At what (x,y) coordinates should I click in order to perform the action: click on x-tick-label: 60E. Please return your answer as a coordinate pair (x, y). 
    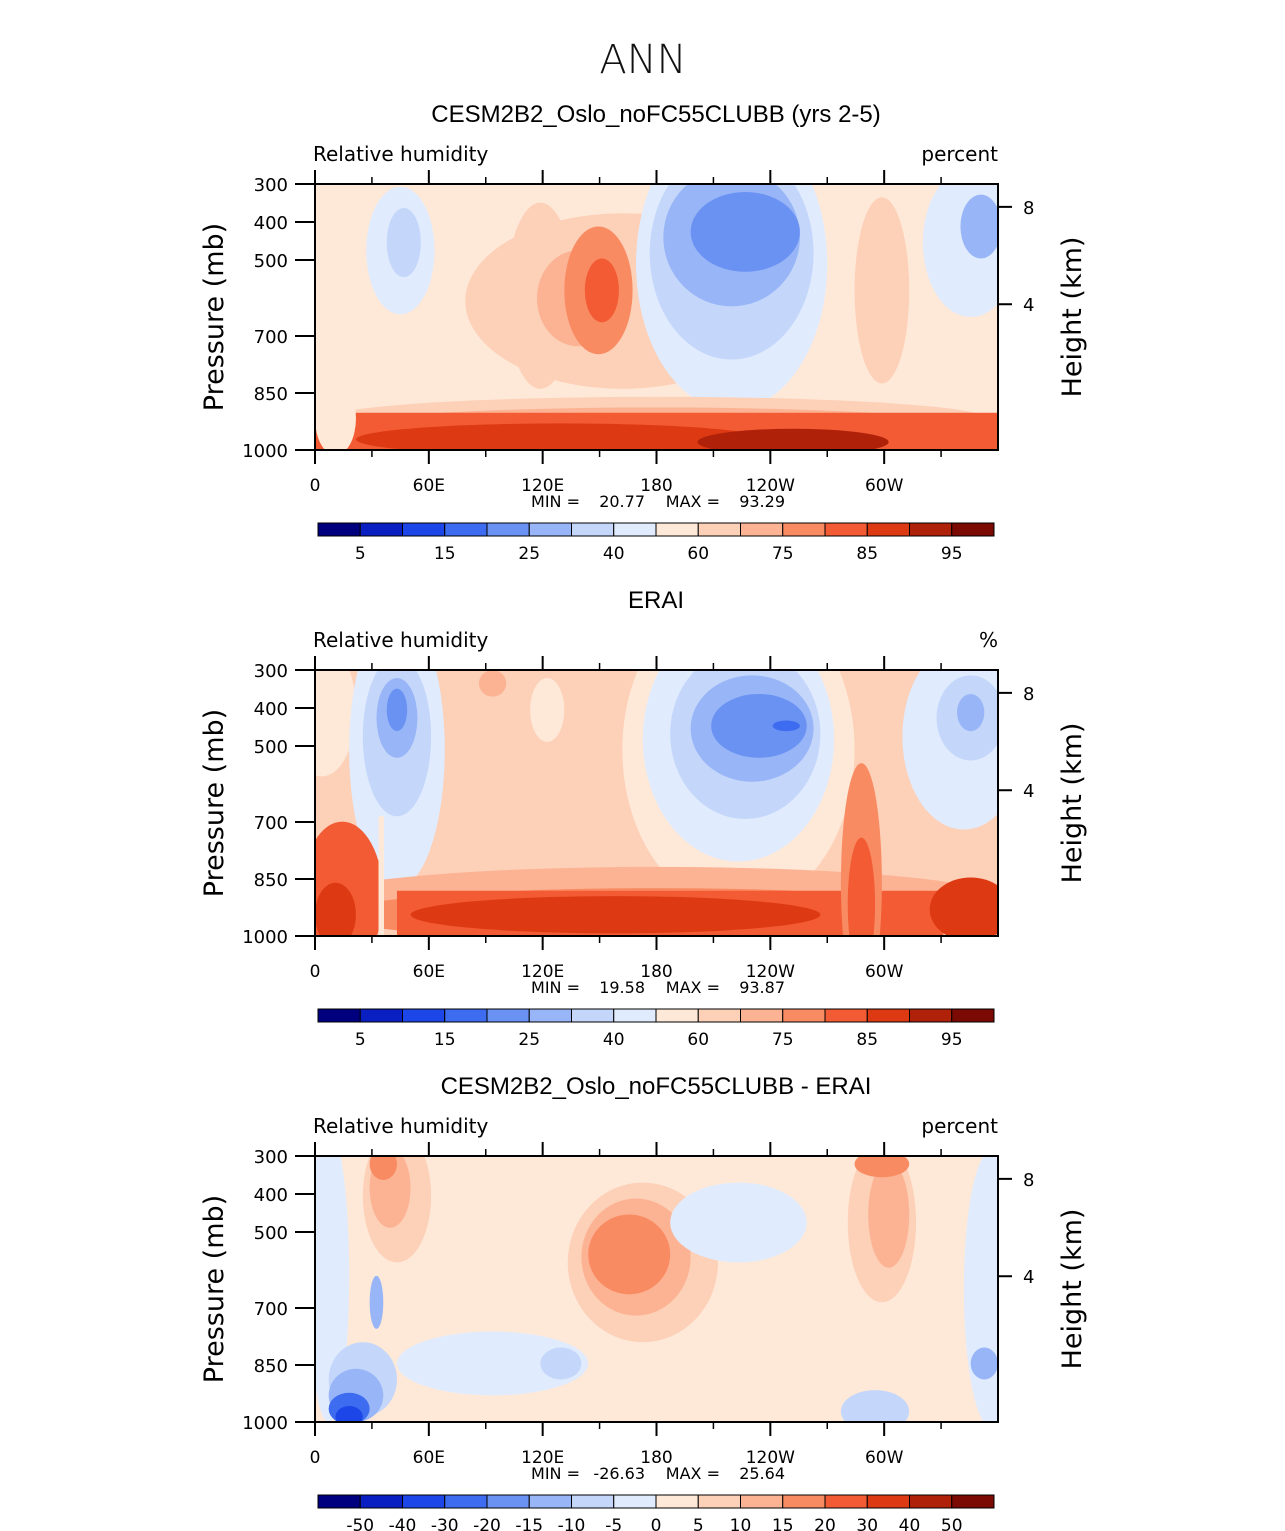
    Looking at the image, I should click on (429, 972).